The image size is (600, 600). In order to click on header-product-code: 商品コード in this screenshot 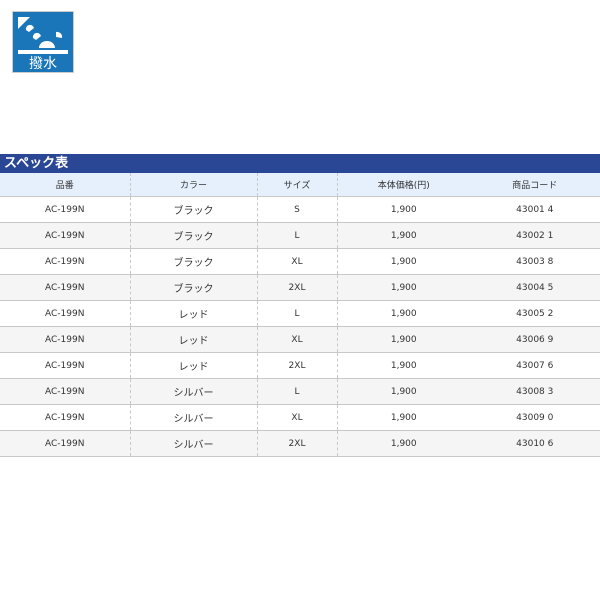, I will do `click(535, 185)`.